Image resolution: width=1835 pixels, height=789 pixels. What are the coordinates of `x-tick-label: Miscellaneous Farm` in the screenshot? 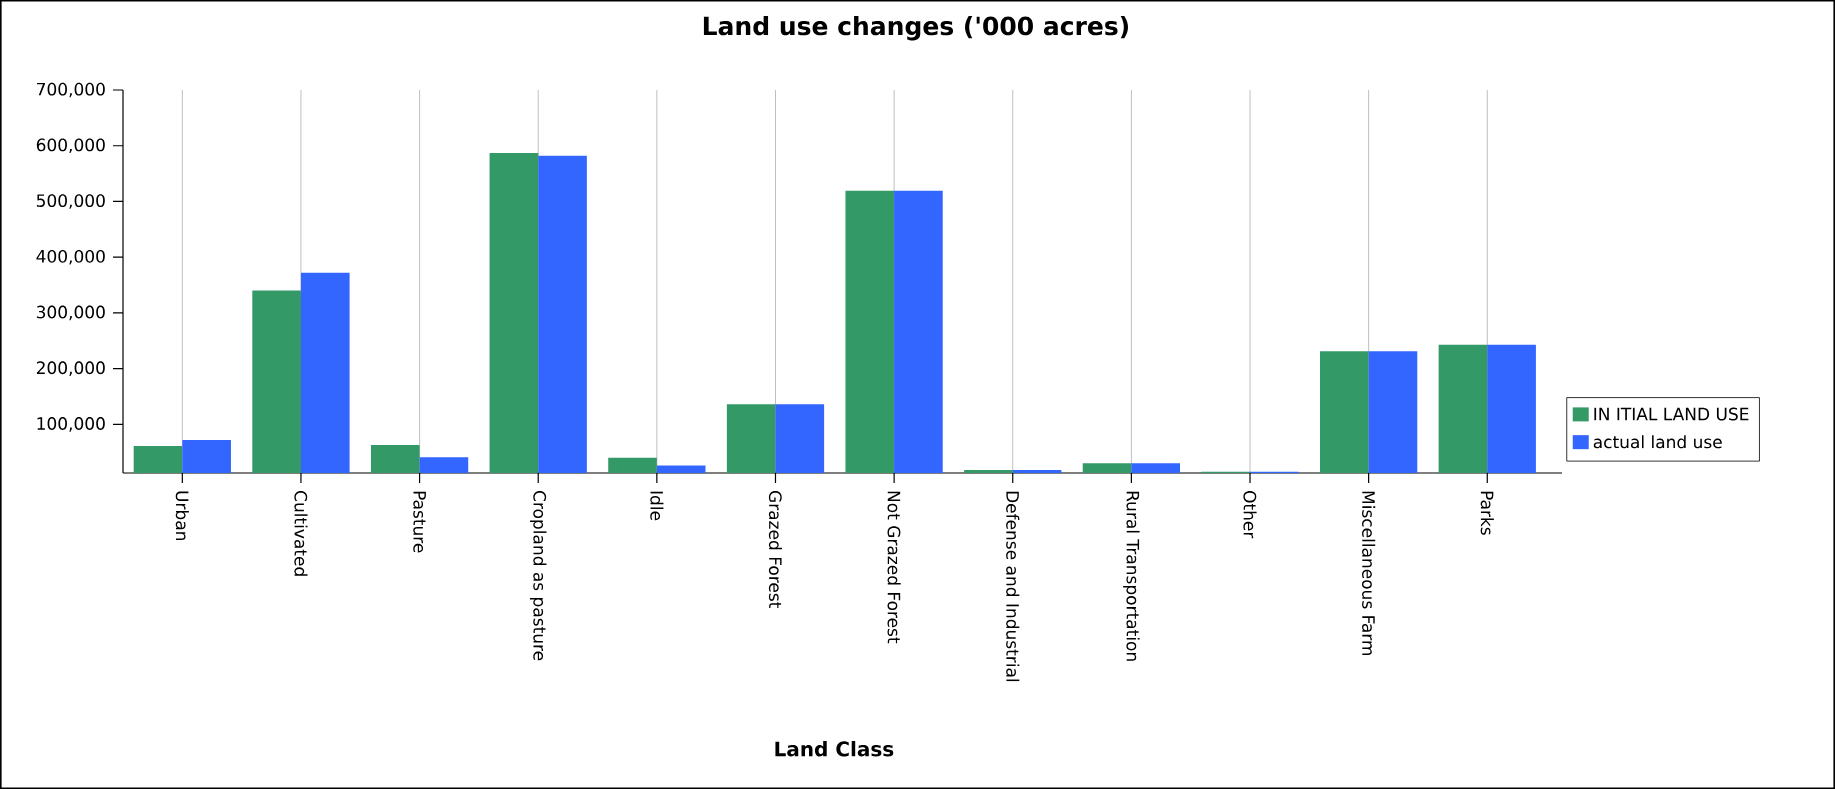 It's located at (1369, 573).